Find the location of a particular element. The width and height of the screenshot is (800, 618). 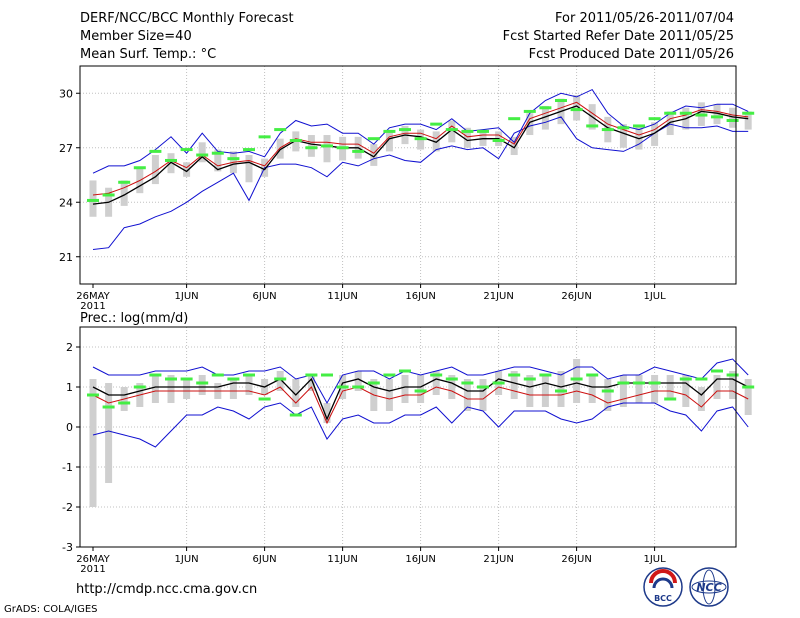

fcst-produced-label: Fcst Produced Date 2011/05/26 is located at coordinates (631, 54).